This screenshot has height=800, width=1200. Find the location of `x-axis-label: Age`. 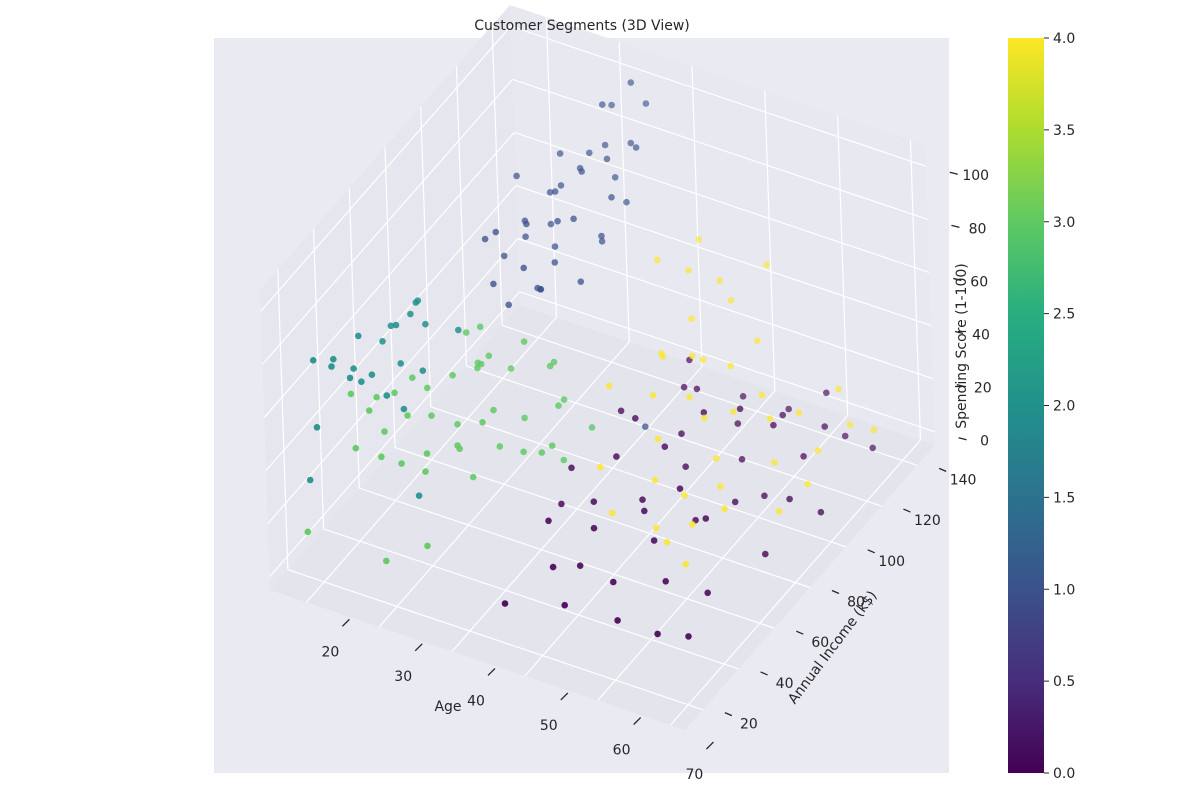

x-axis-label: Age is located at coordinates (447, 707).